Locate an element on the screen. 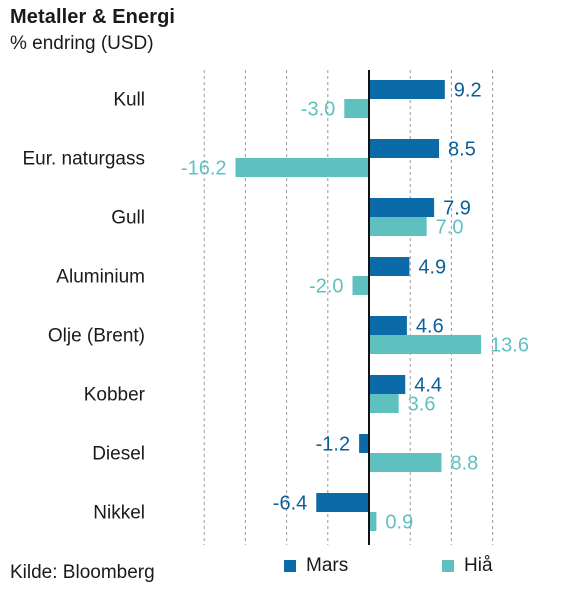  data-label: 8.5 is located at coordinates (462, 150).